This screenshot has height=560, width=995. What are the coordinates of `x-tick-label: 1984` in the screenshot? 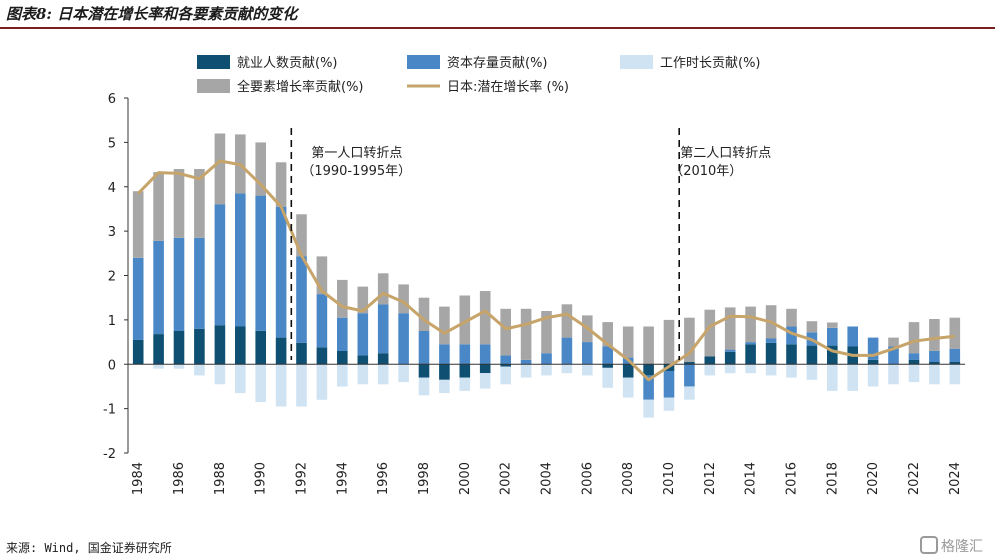 It's located at (138, 478).